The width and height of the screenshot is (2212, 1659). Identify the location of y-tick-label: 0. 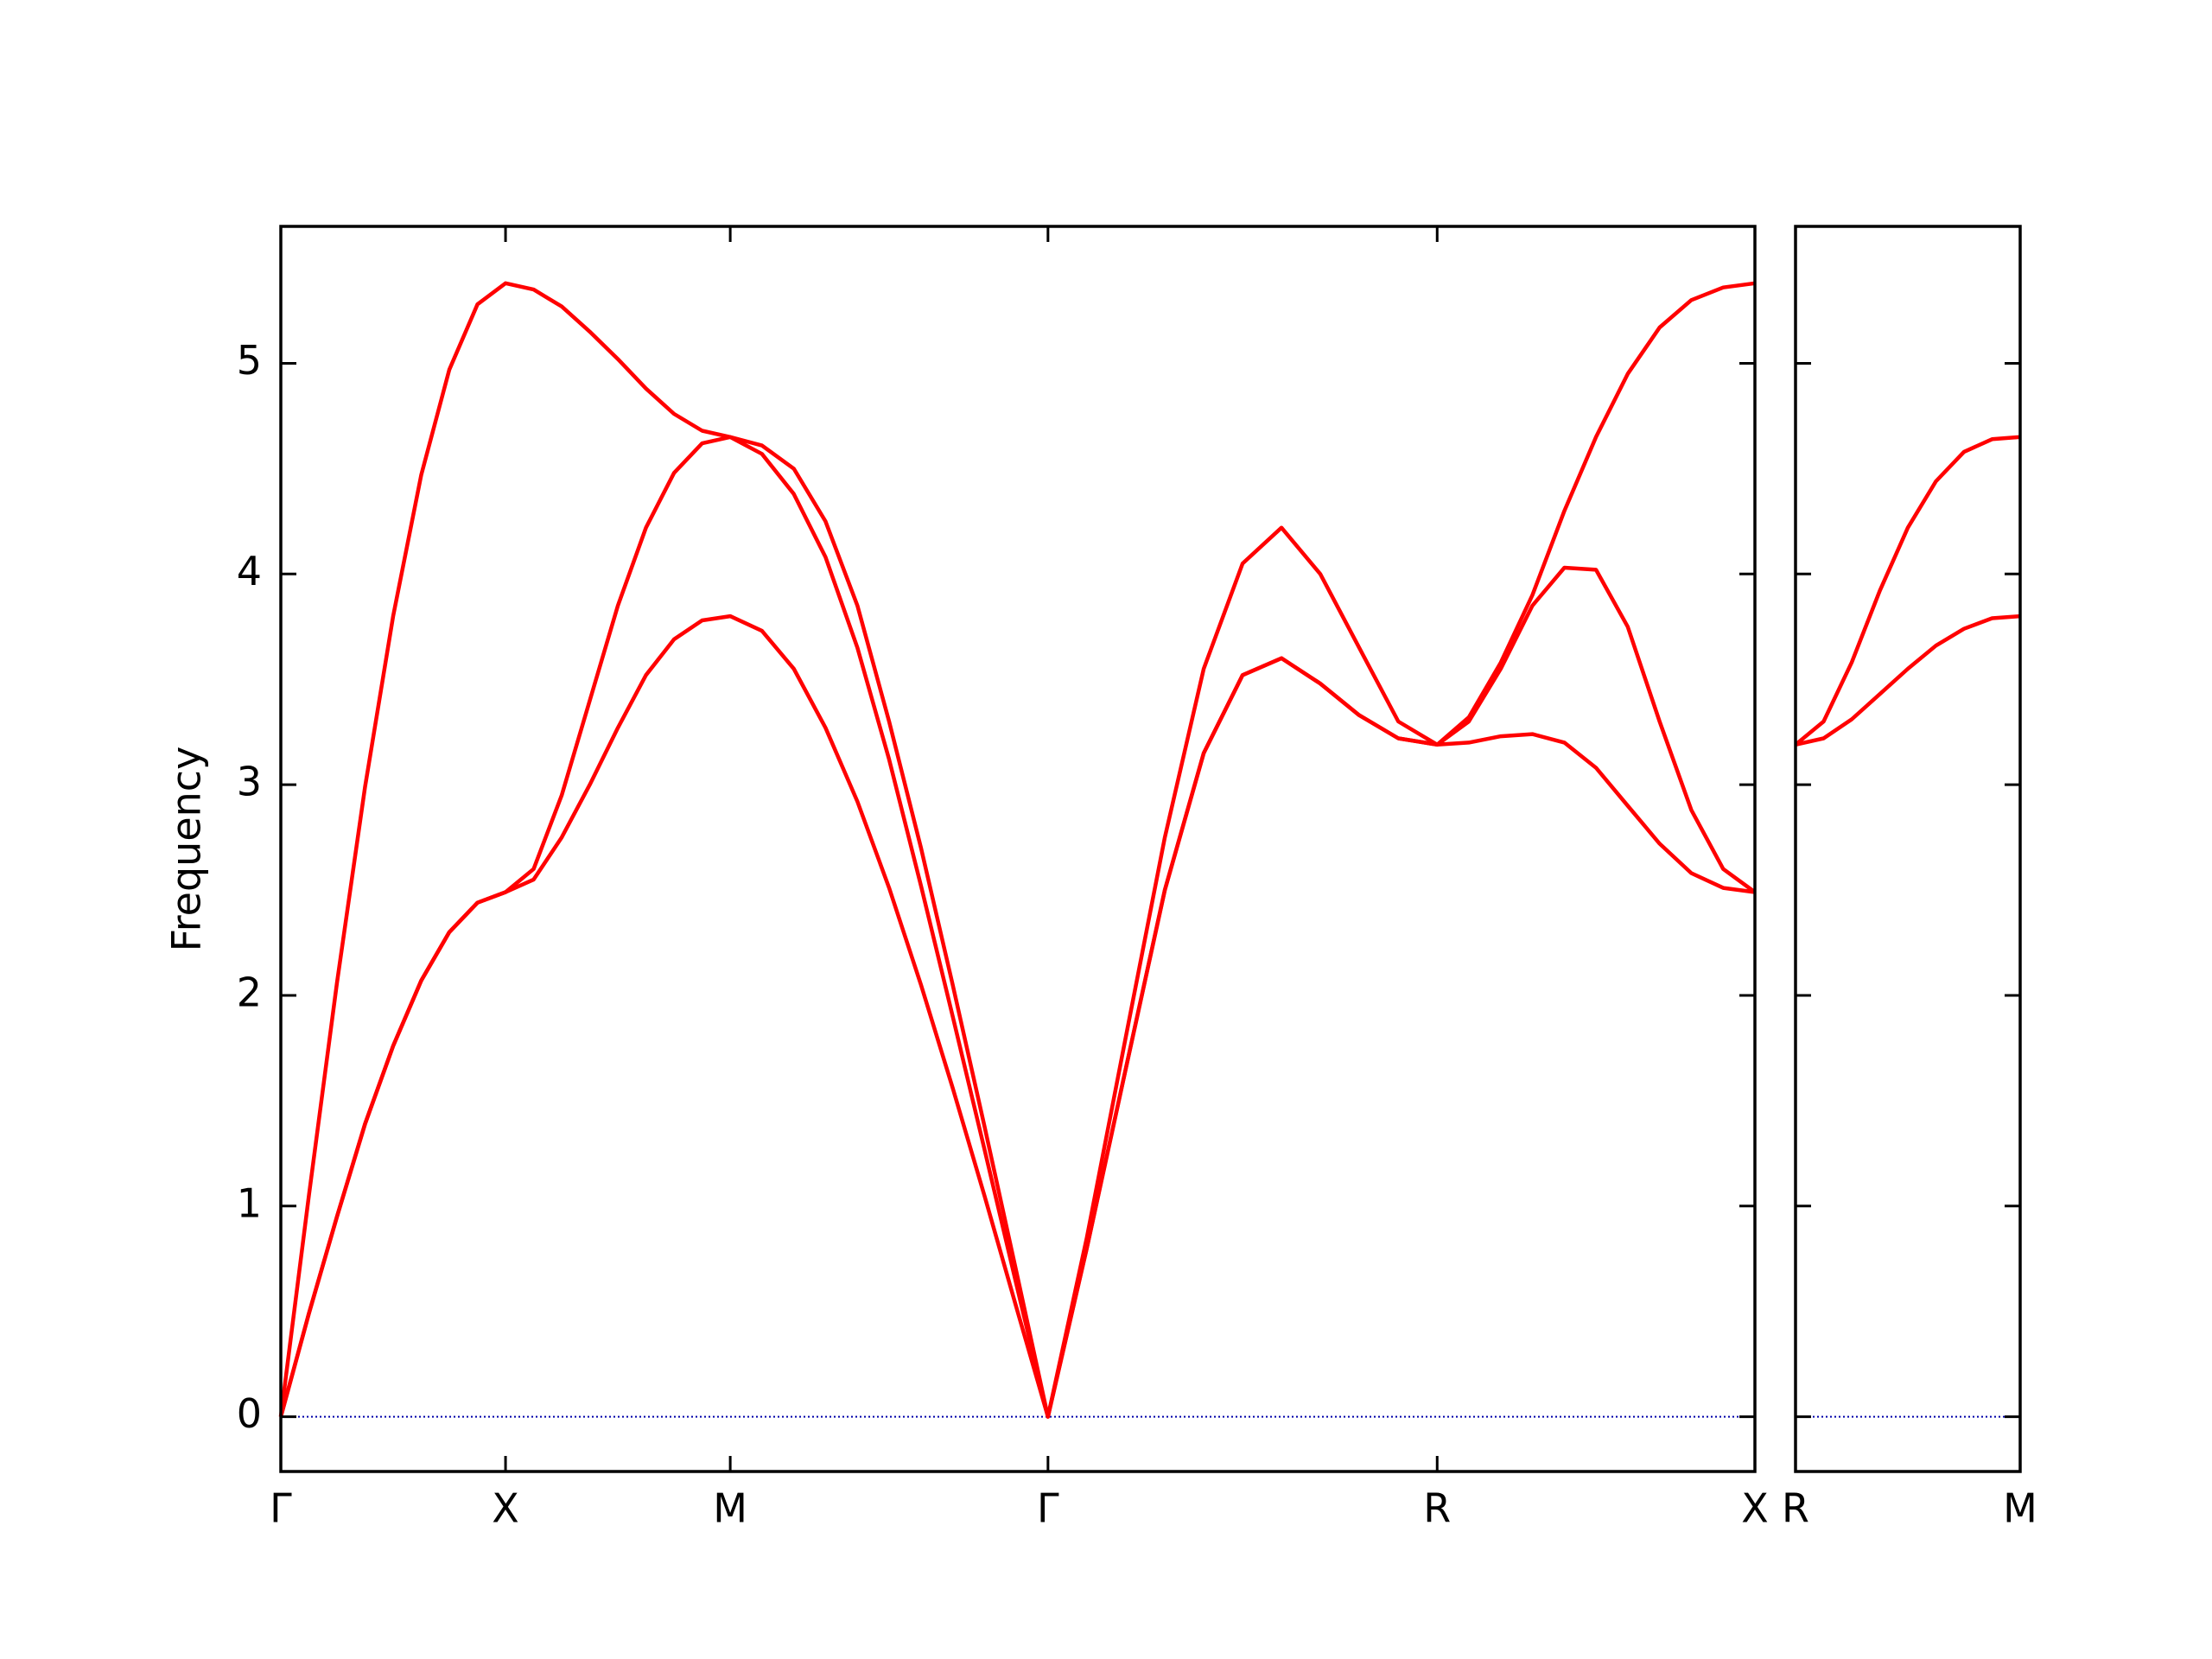
(249, 1413).